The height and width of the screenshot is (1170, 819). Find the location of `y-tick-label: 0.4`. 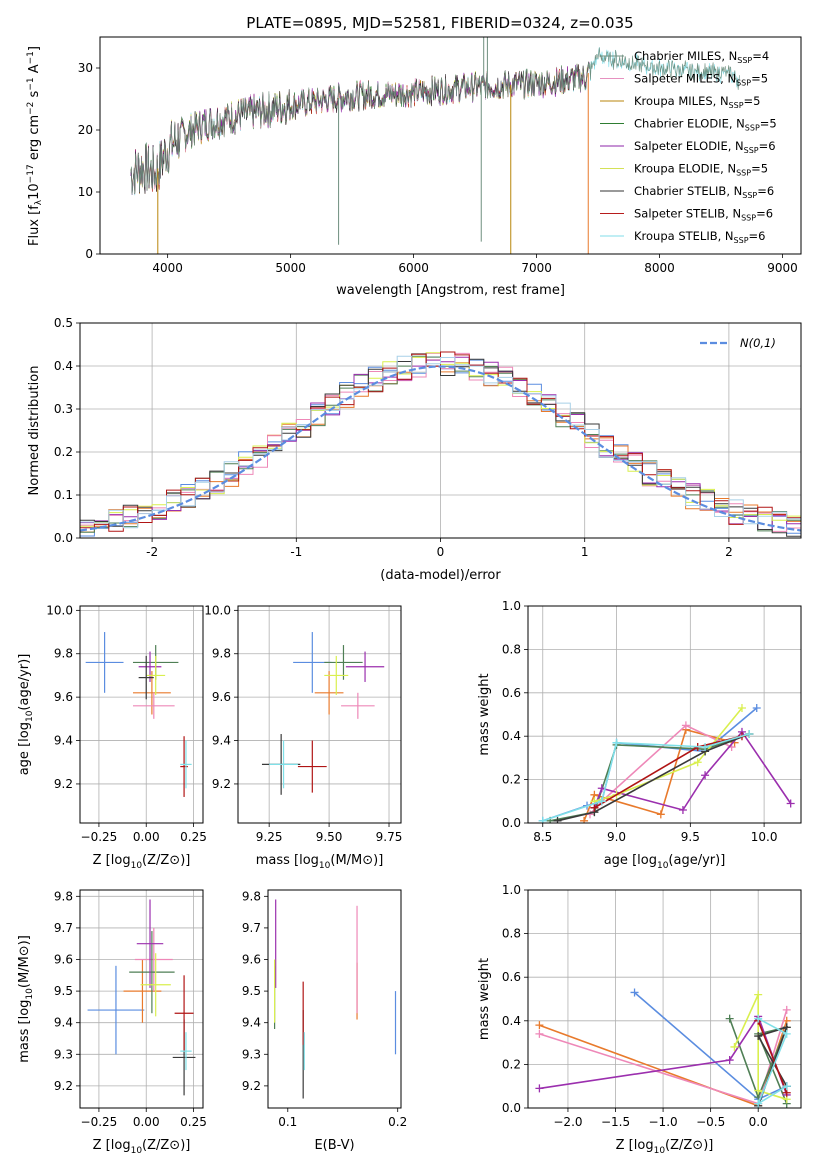

y-tick-label: 0.4 is located at coordinates (63, 366).